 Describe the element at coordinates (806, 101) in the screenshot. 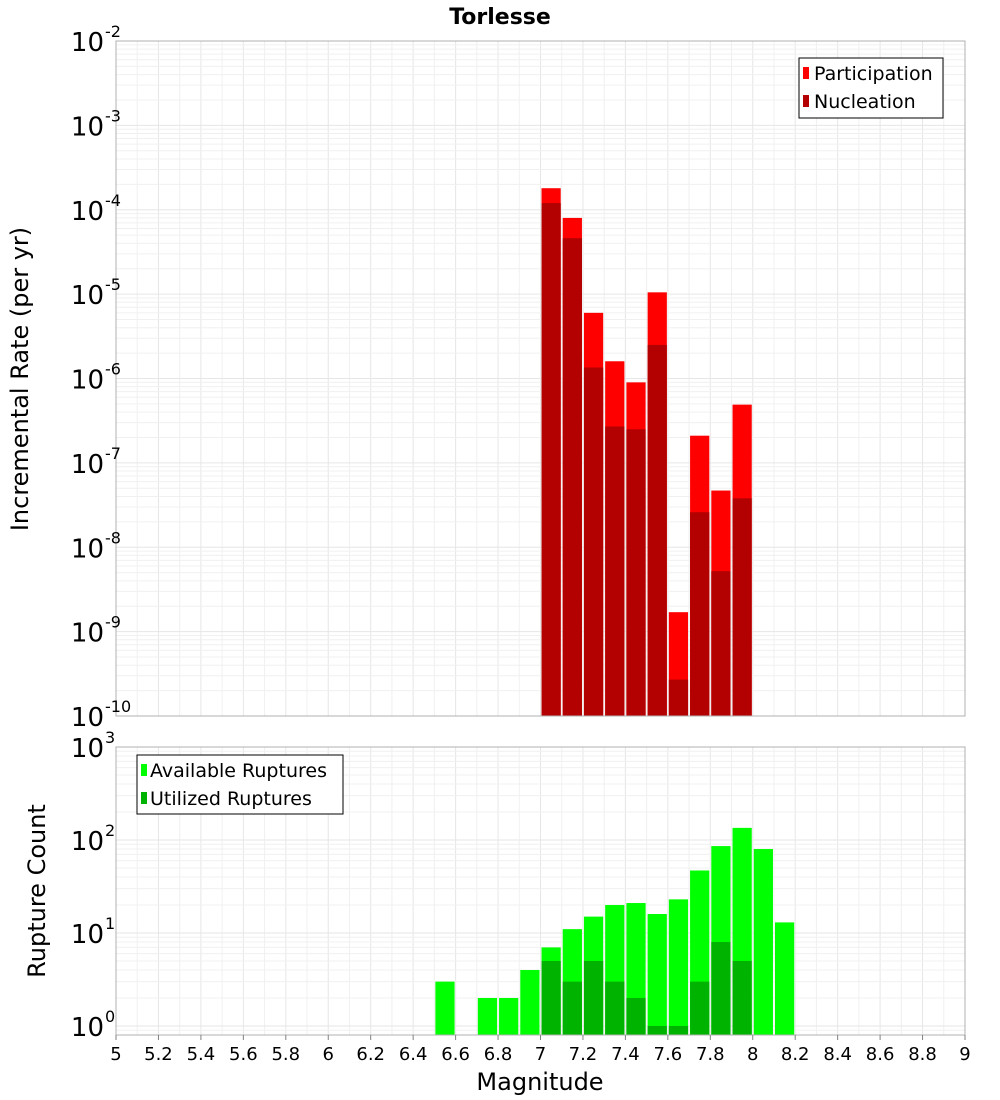

I see `legend-swatch-nucleation` at that location.